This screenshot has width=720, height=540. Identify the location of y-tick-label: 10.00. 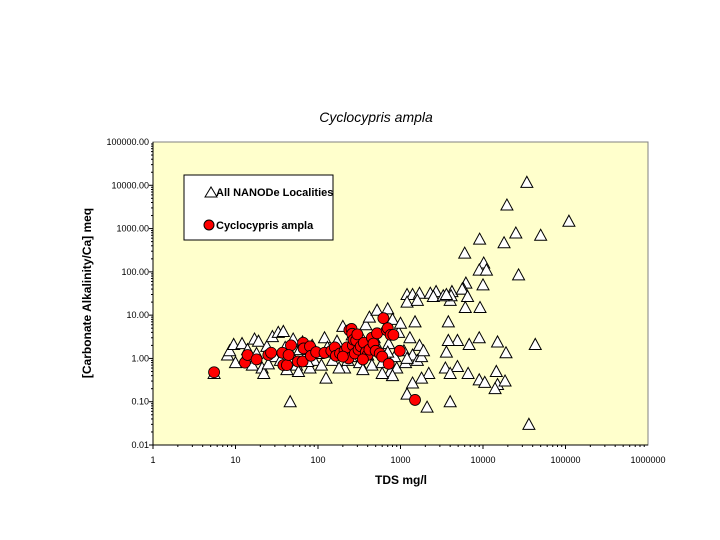
(137, 315).